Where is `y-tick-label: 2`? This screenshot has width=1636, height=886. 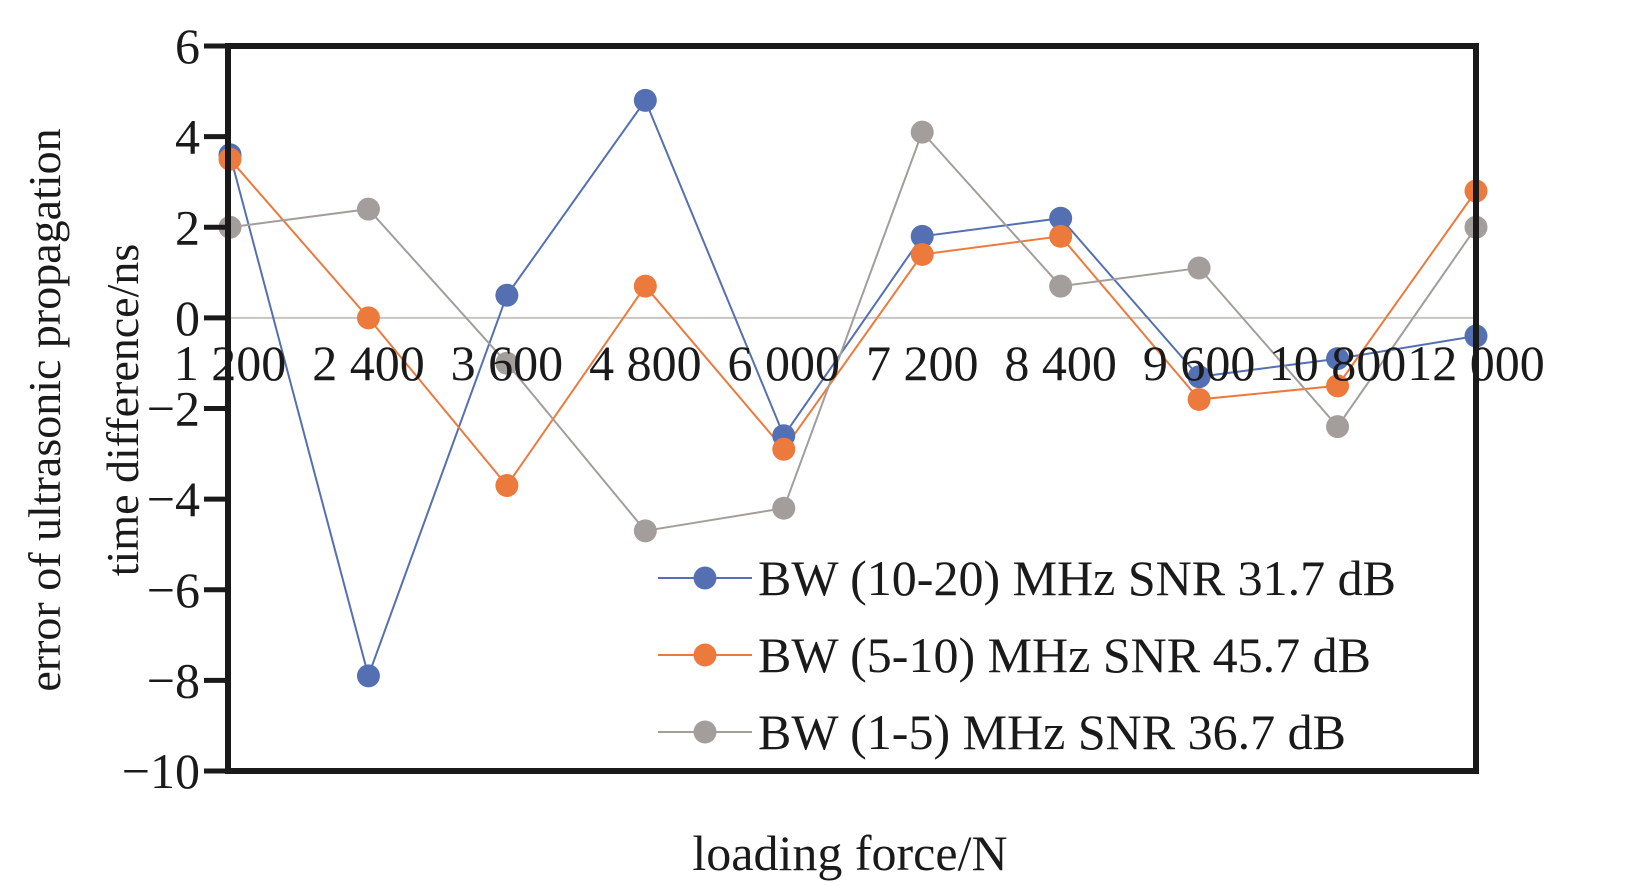 y-tick-label: 2 is located at coordinates (187, 227).